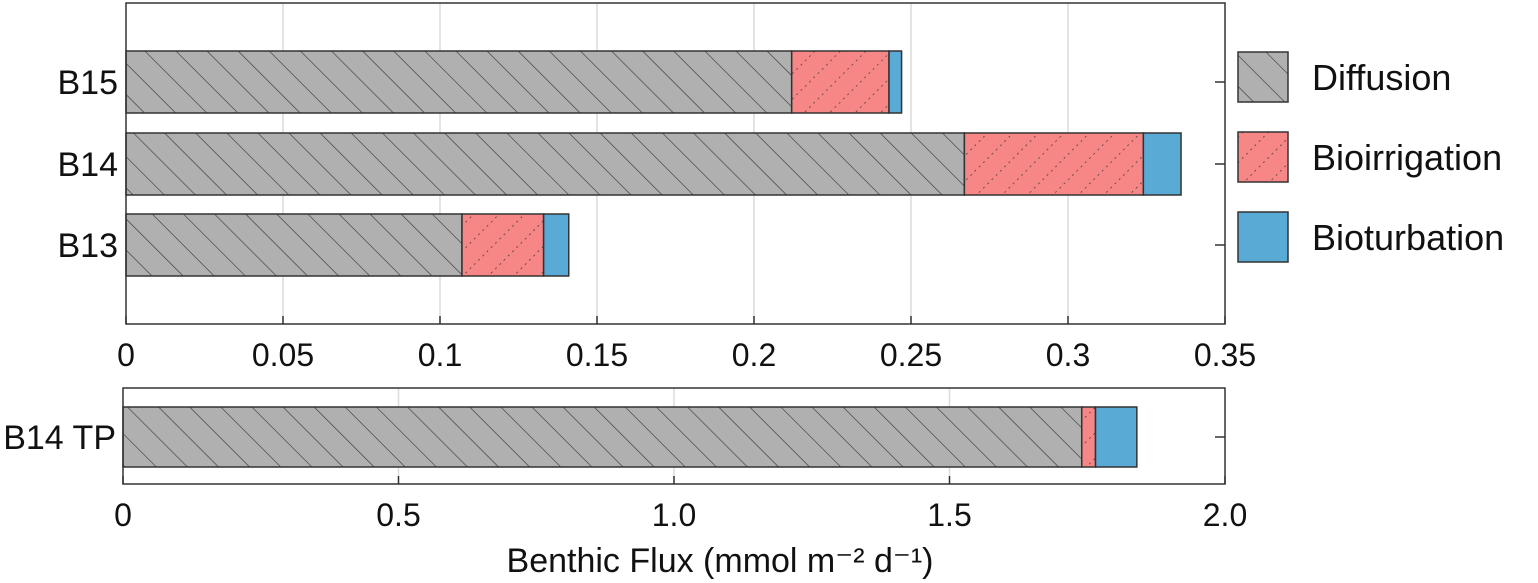  What do you see at coordinates (597, 355) in the screenshot?
I see `x-tick-label: 0.15` at bounding box center [597, 355].